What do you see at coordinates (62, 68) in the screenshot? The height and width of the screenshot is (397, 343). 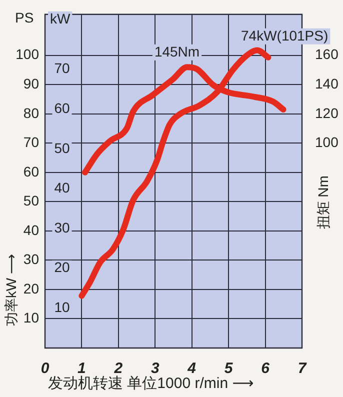 I see `y3-tick-label: 70` at bounding box center [62, 68].